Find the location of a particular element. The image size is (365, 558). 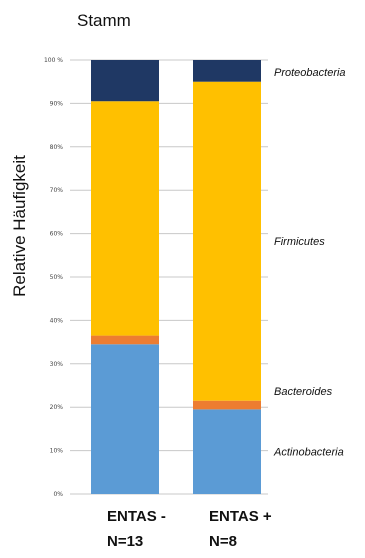

x-category-count: N=13 is located at coordinates (125, 541).